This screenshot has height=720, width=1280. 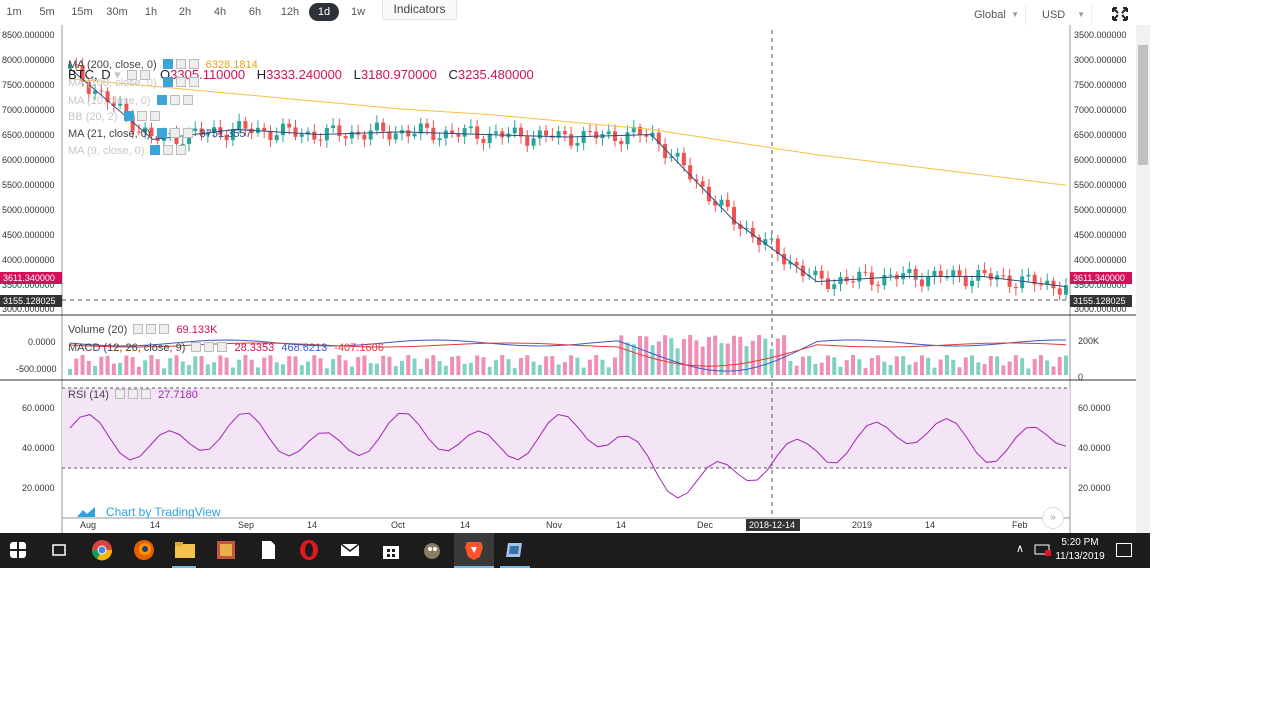 I want to click on timeframe-1m: 1m, so click(x=14, y=12).